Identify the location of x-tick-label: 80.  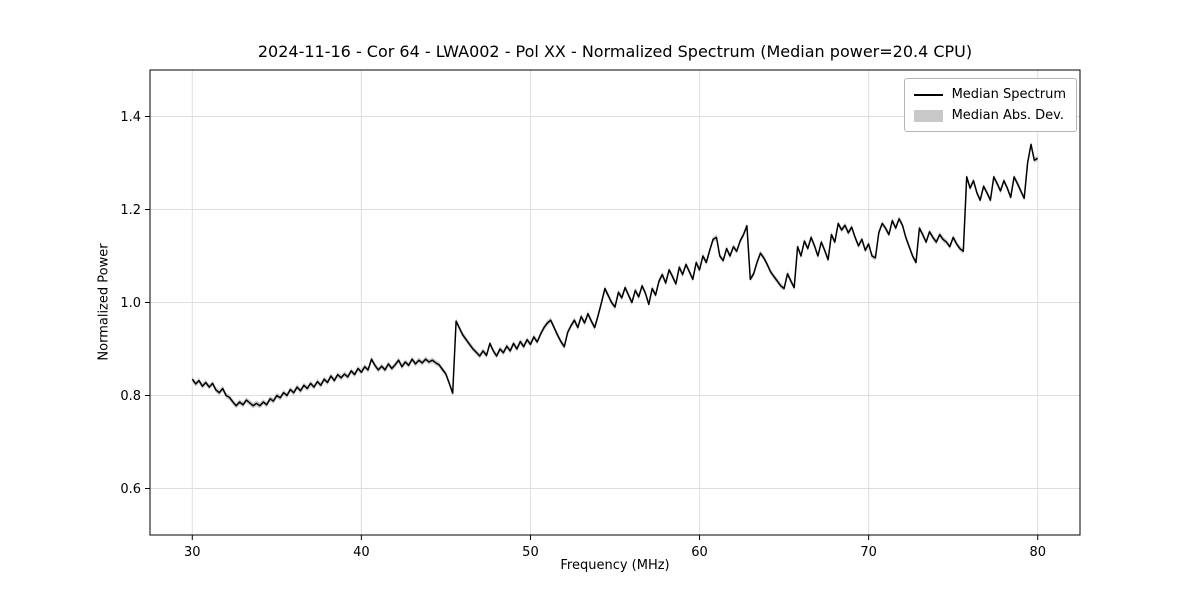
(1037, 552).